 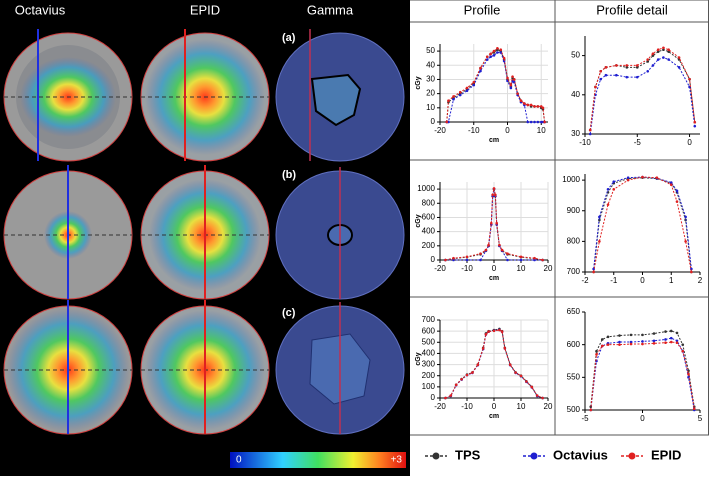 I want to click on line-chart: 700 800 900 1000 -2 -1 0 1 2, so click(x=632, y=229).